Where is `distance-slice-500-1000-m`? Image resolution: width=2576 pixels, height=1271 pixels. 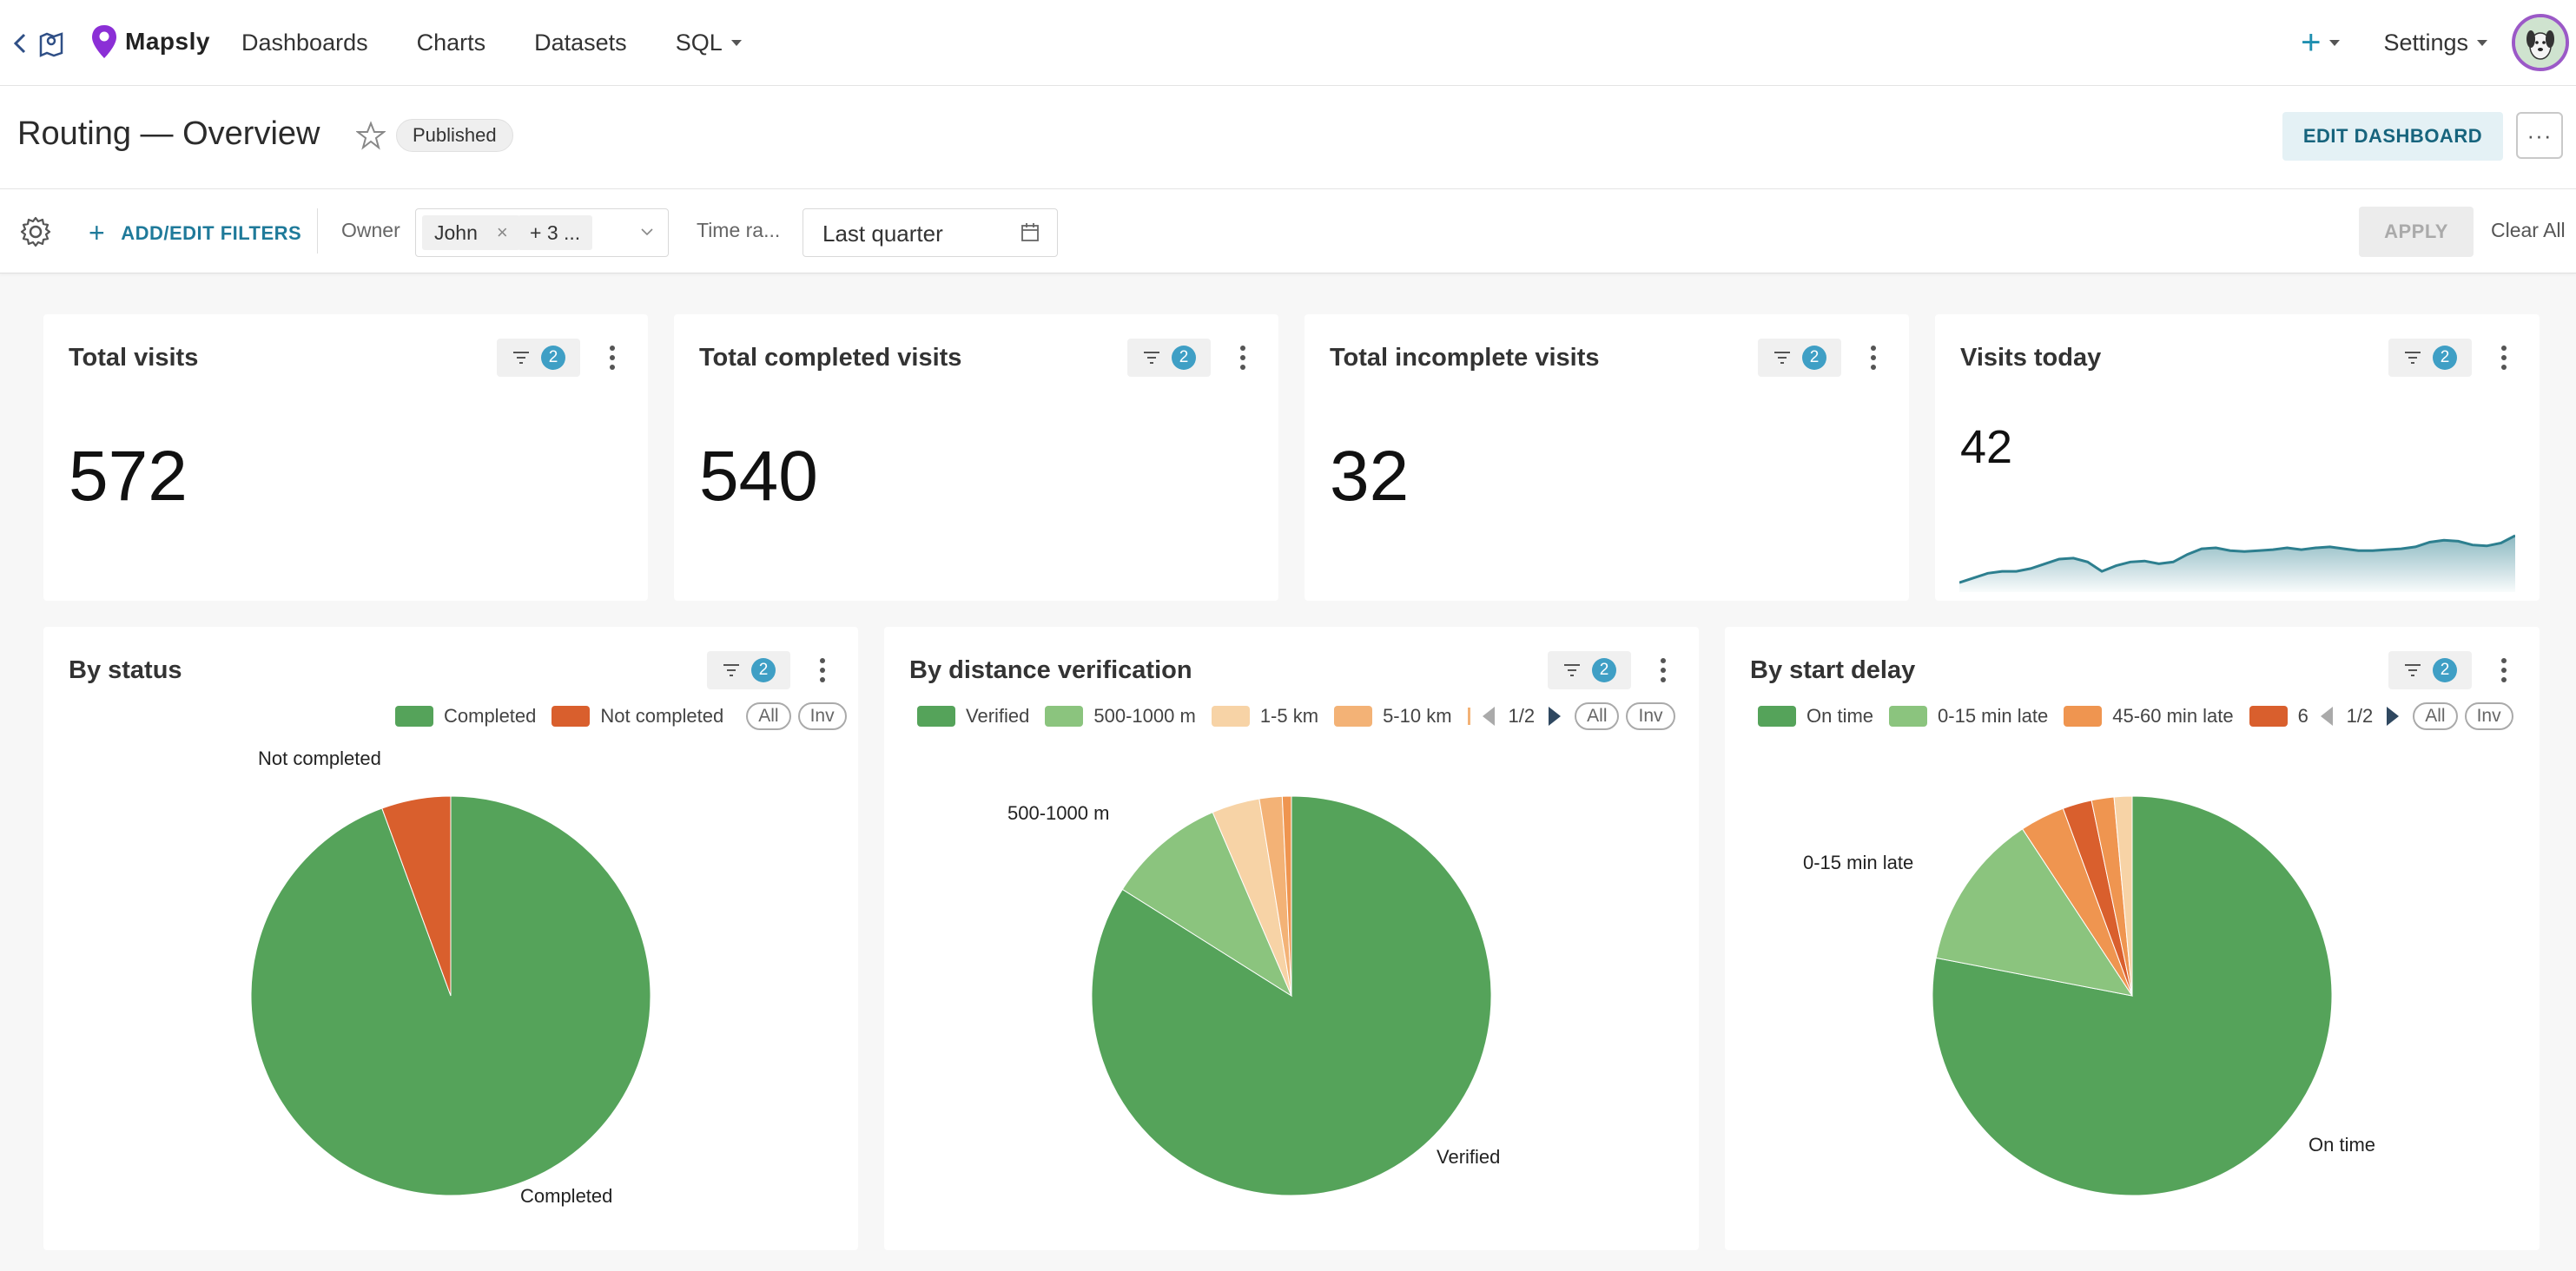 distance-slice-500-1000-m is located at coordinates (1207, 905).